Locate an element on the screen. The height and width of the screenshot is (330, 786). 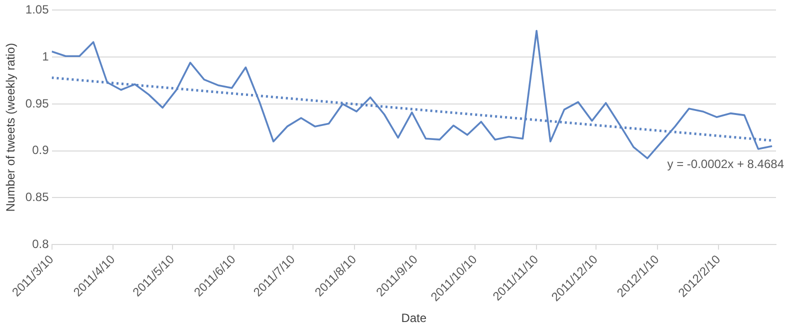
y-tick-label: 0.8 is located at coordinates (41, 243).